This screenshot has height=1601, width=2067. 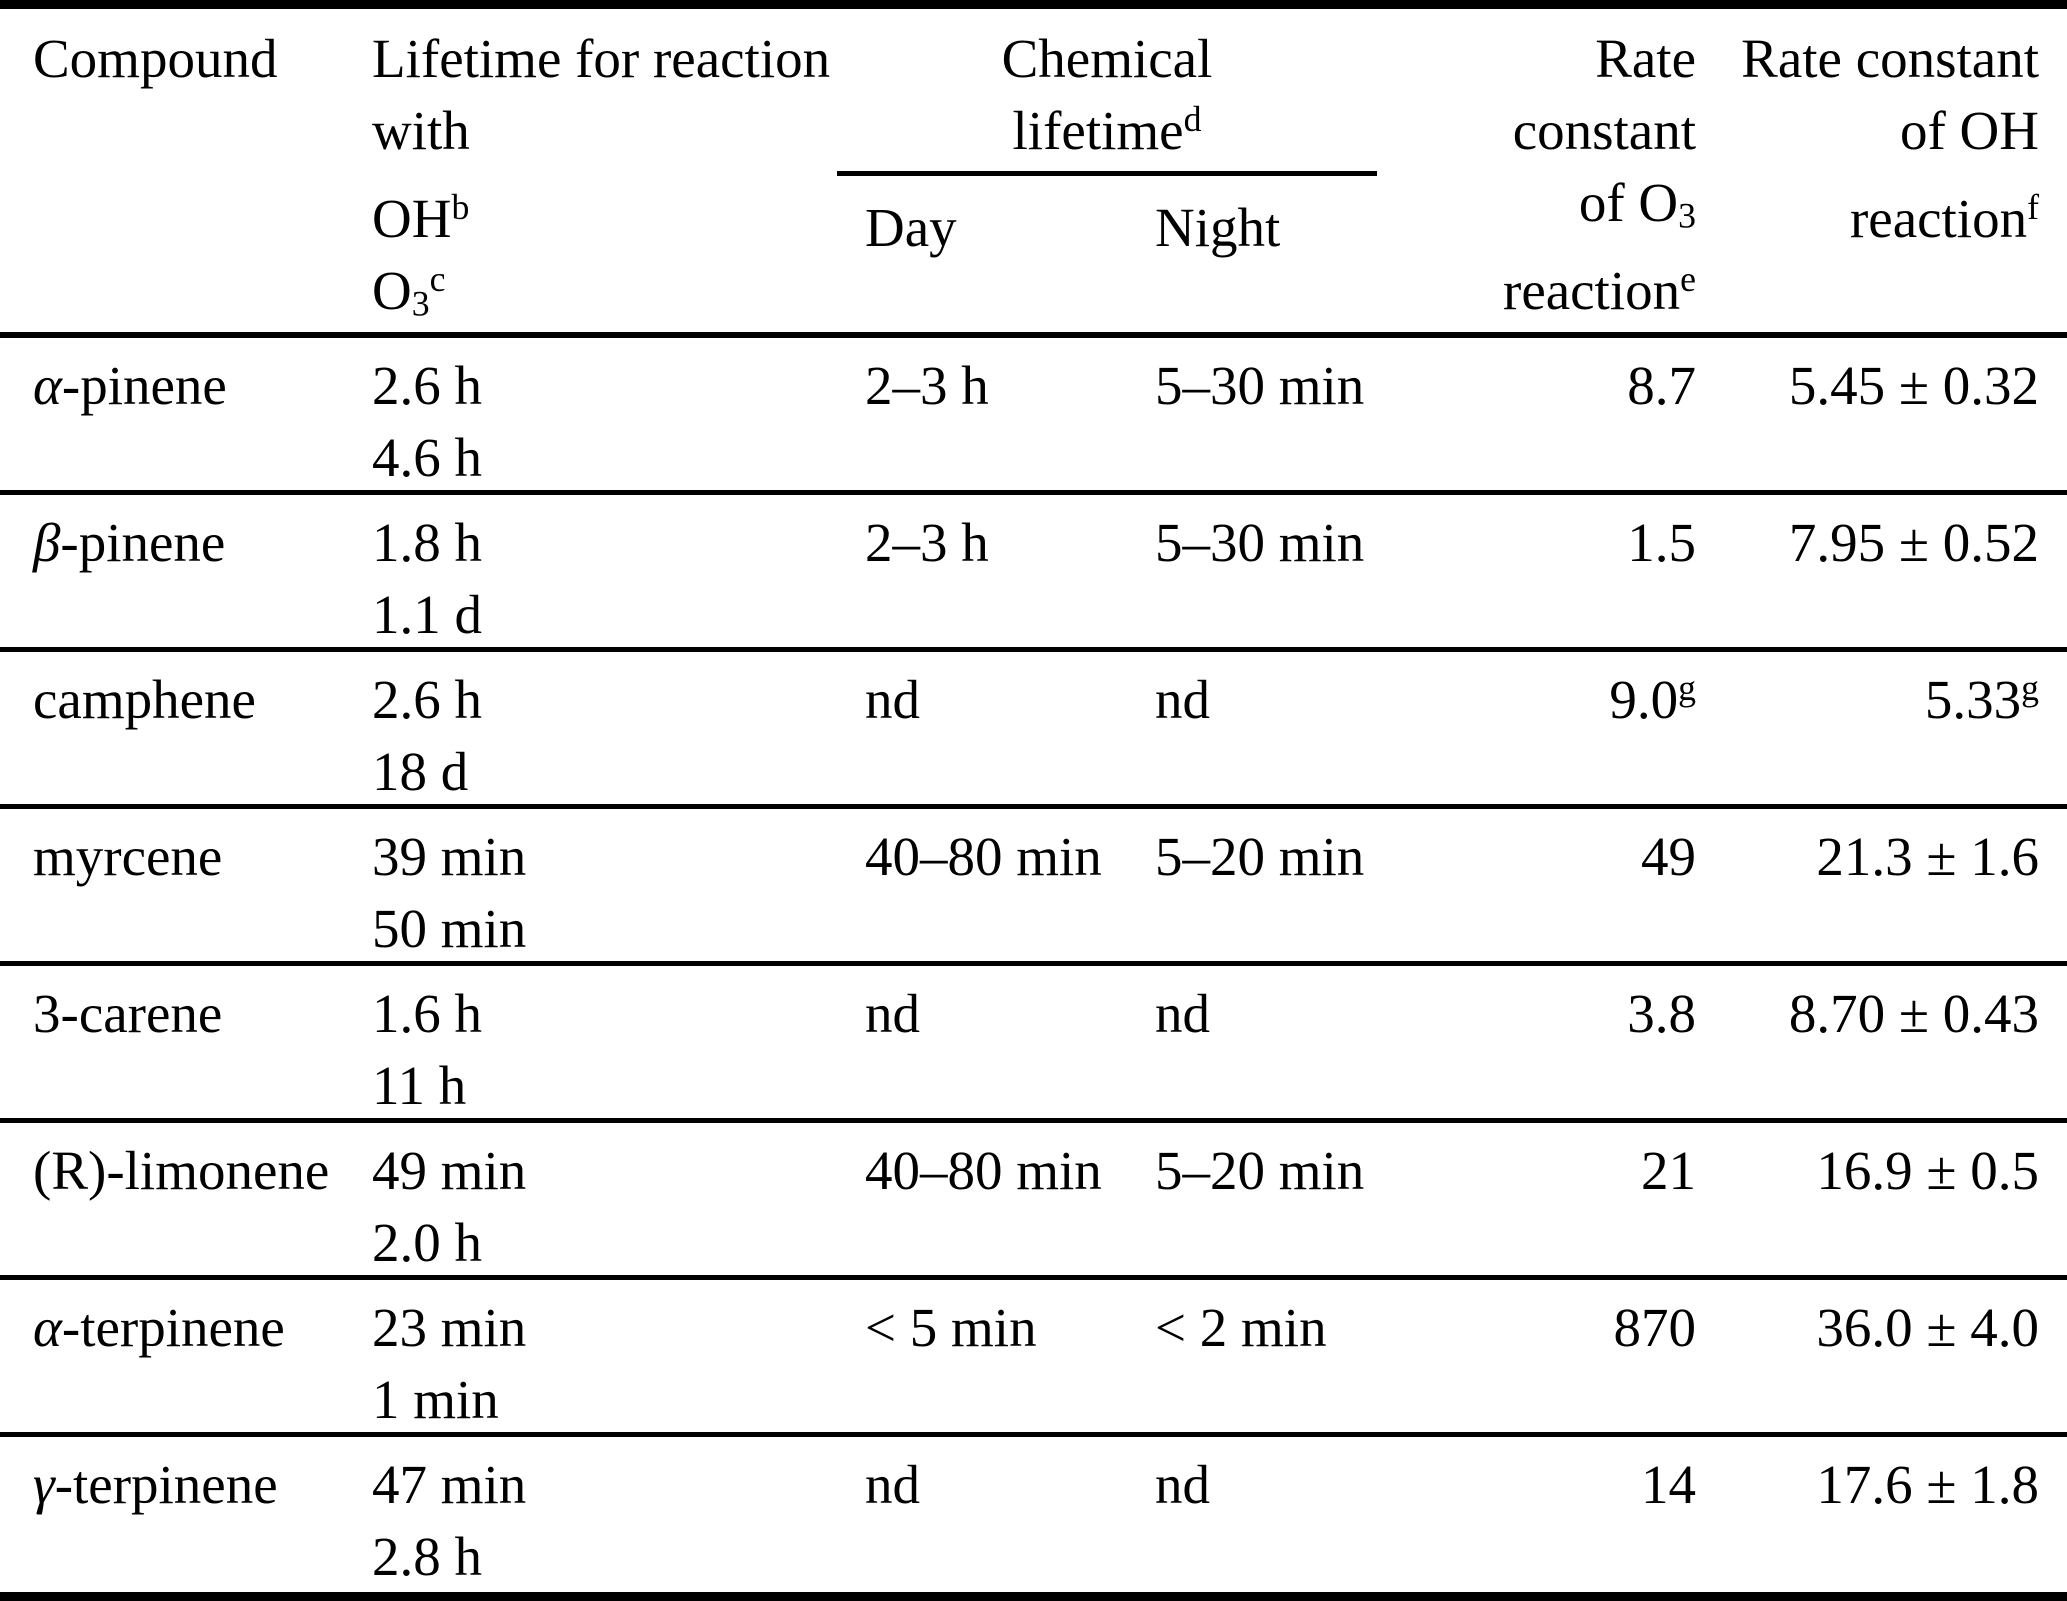 I want to click on rate-o3-value: 49, so click(x=1668, y=856).